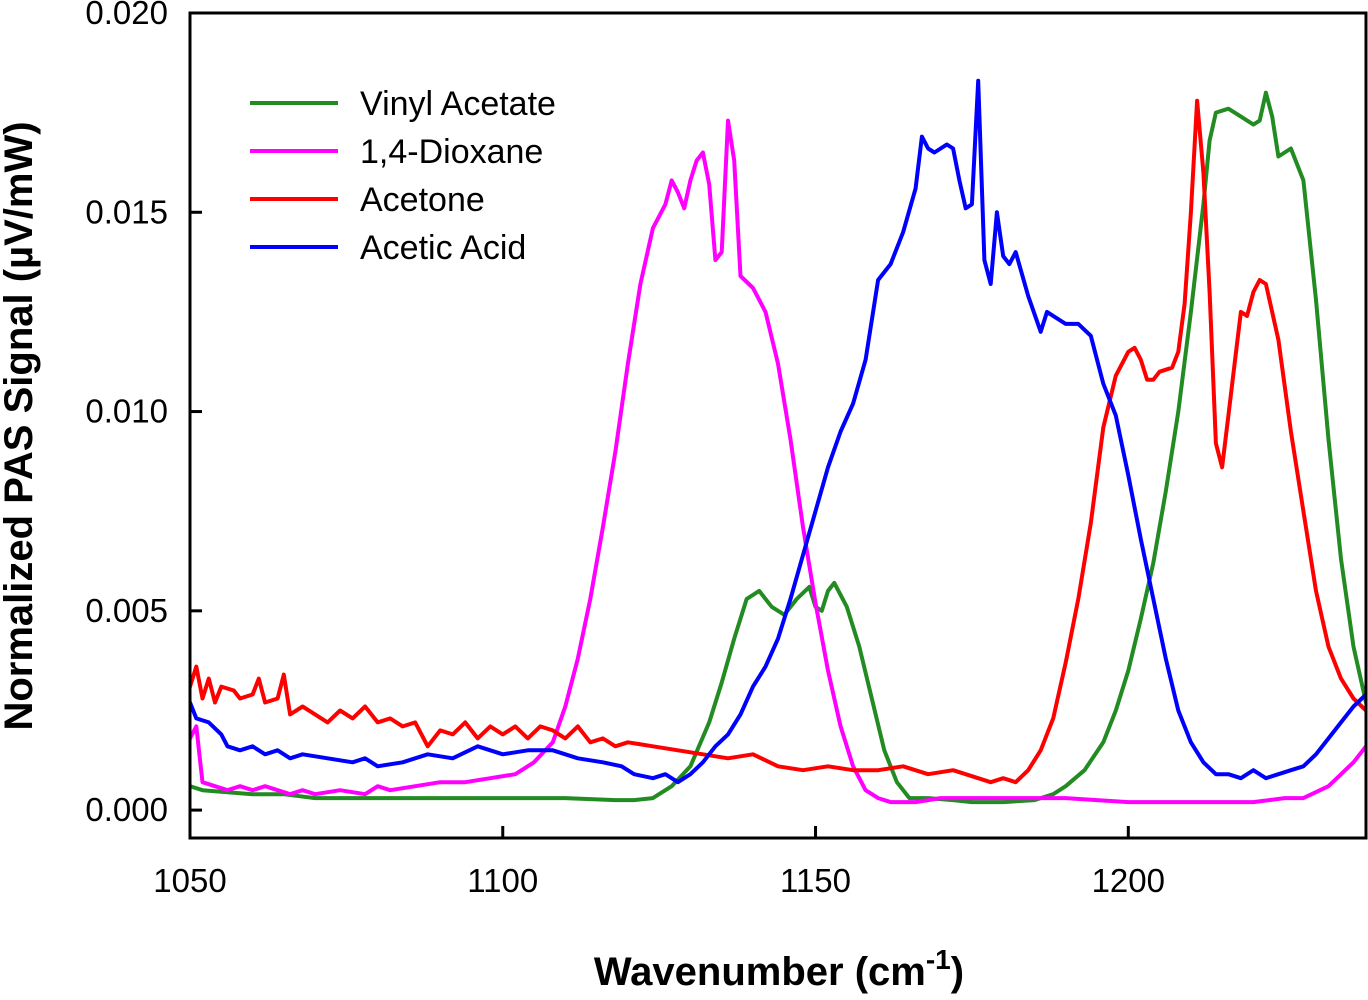 The height and width of the screenshot is (1000, 1368). I want to click on x-axis-title-main: Wavenumber (cm, so click(760, 972).